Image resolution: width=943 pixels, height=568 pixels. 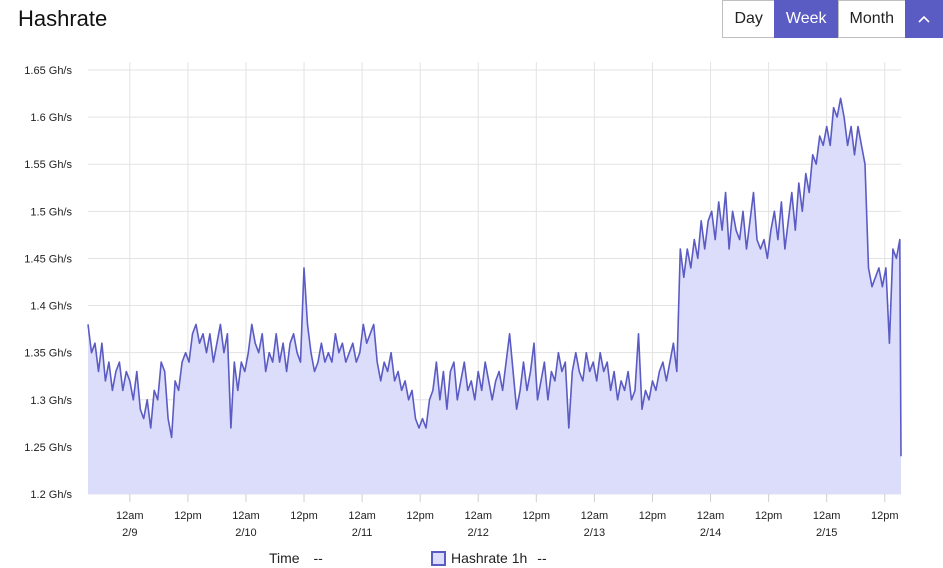 I want to click on legend-series-value: --, so click(x=542, y=558).